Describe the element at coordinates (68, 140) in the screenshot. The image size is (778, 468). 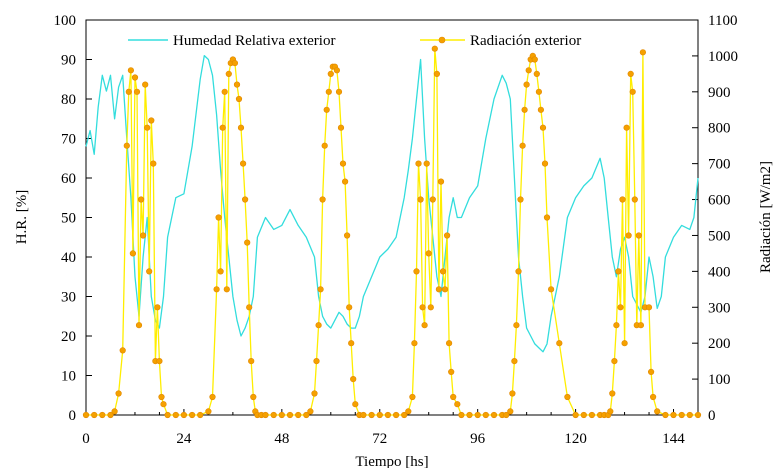
I see `y-left-tick-label: 70` at that location.